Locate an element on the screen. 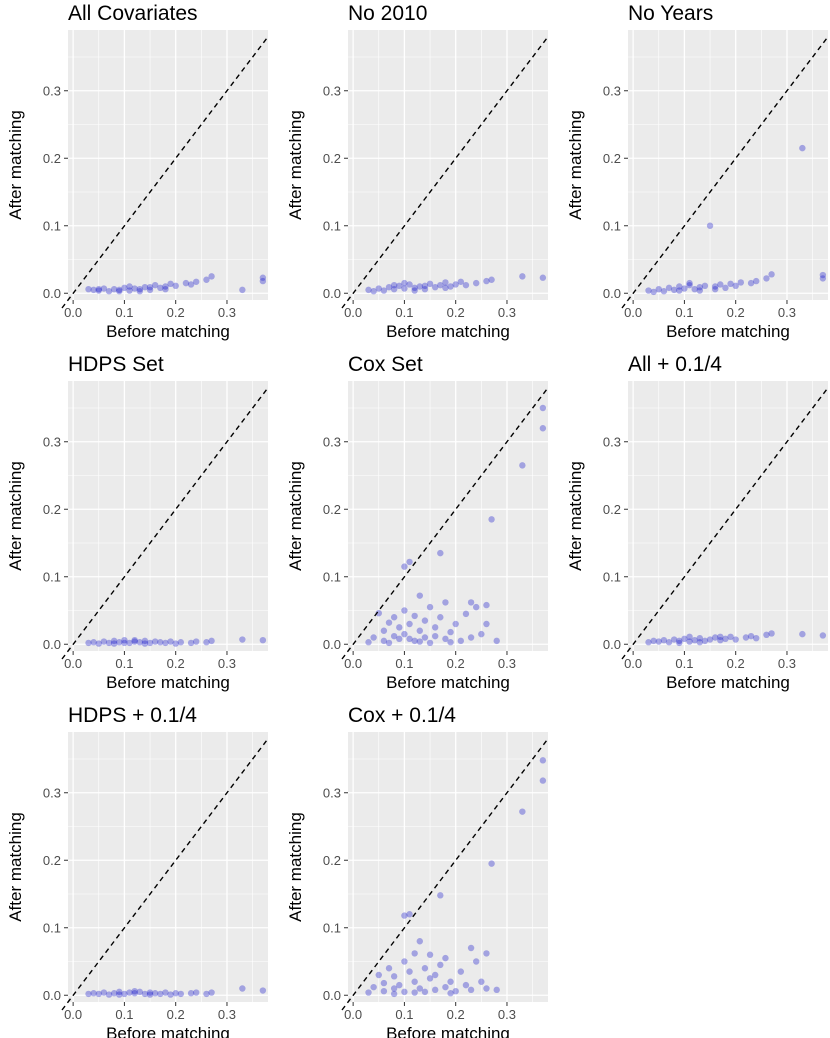 The image size is (830, 1038). y-tick-label: 0.1 is located at coordinates (52, 927).